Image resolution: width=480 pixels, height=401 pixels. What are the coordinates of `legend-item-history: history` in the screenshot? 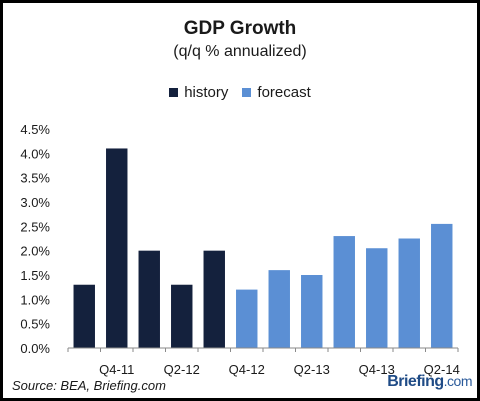 It's located at (198, 92).